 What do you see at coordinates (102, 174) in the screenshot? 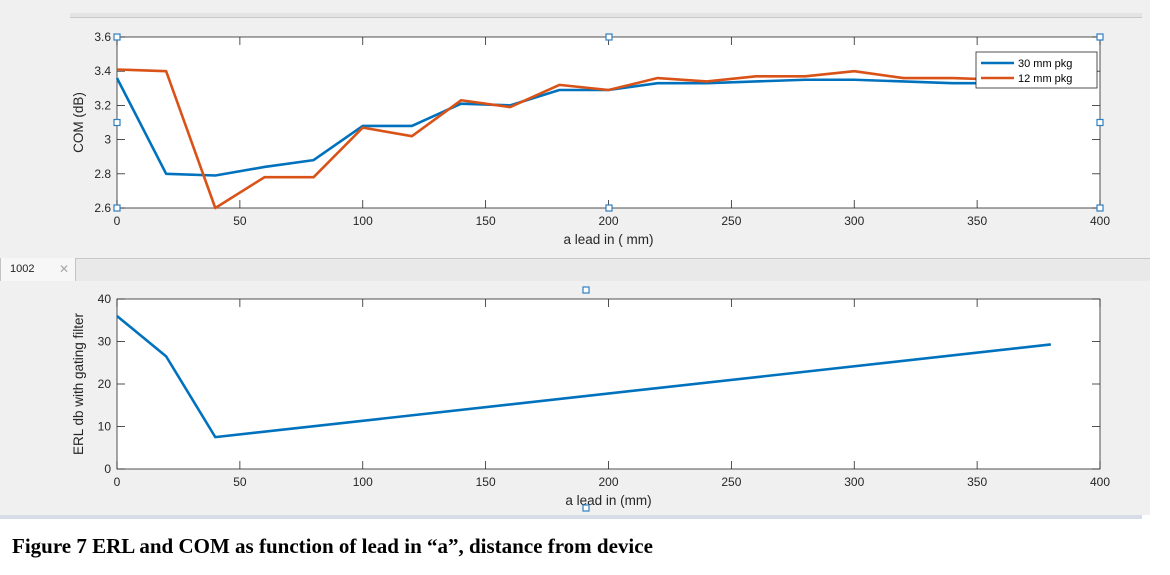
I see `y-tick-label: 2.8` at bounding box center [102, 174].